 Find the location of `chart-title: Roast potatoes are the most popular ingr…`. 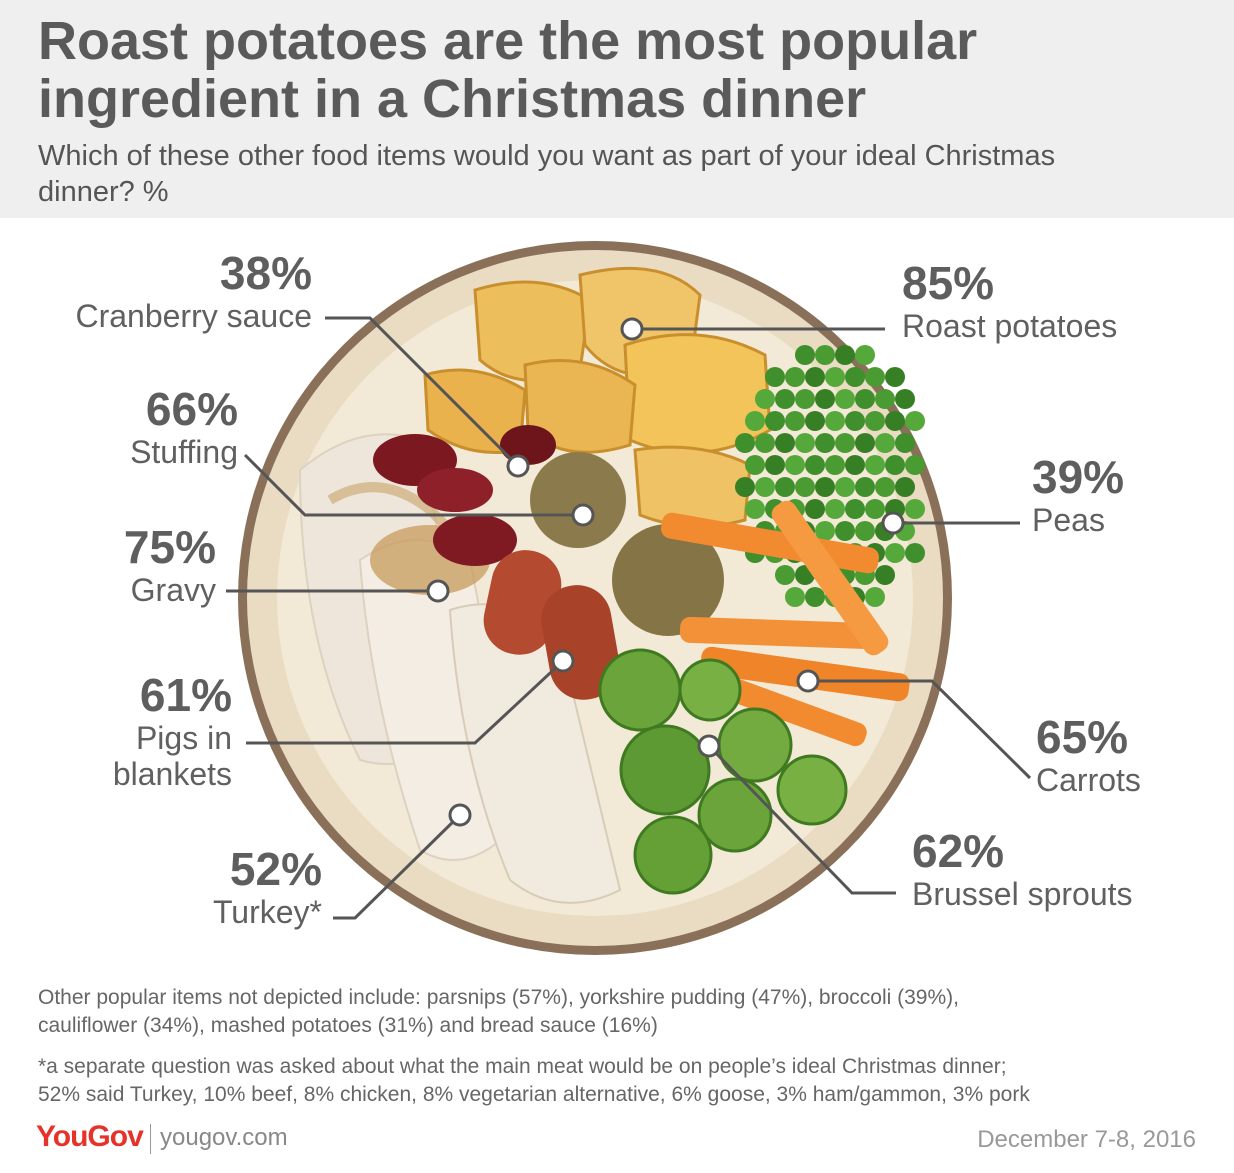

chart-title: Roast potatoes are the most popular ingr… is located at coordinates (508, 70).